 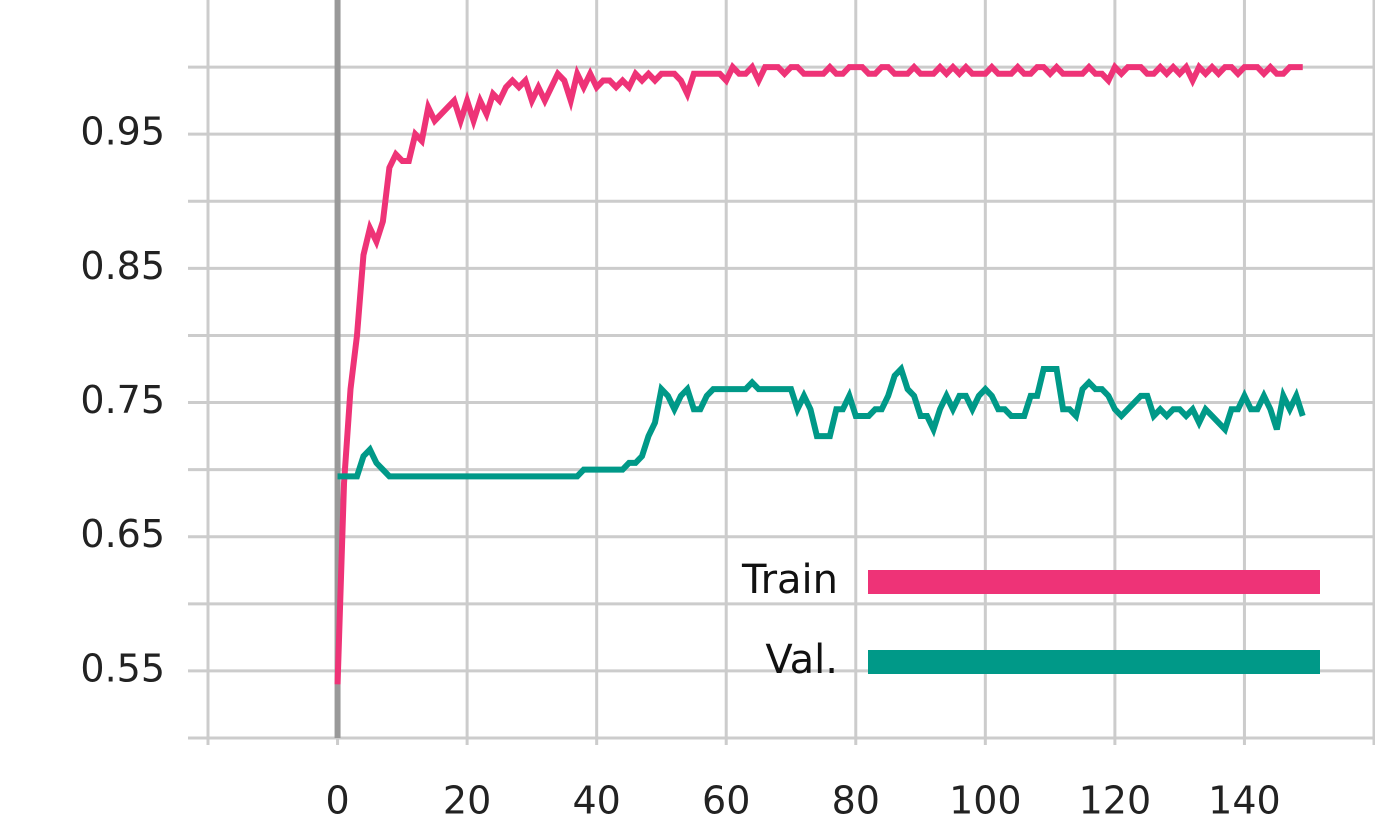 What do you see at coordinates (596, 801) in the screenshot?
I see `x-tick-label: 40` at bounding box center [596, 801].